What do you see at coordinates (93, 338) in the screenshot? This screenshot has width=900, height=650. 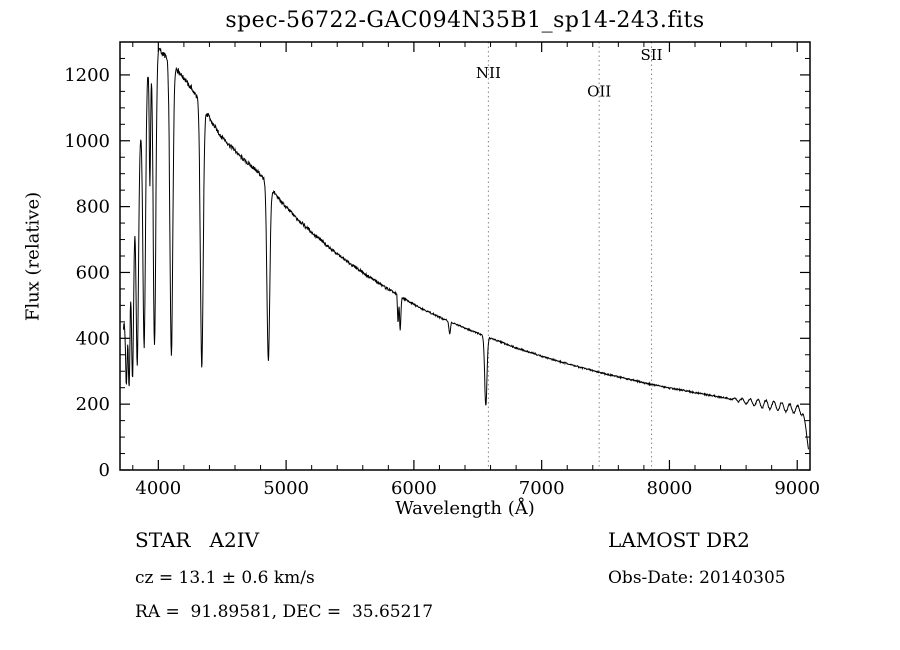 I see `y-tick-label: 400` at bounding box center [93, 338].